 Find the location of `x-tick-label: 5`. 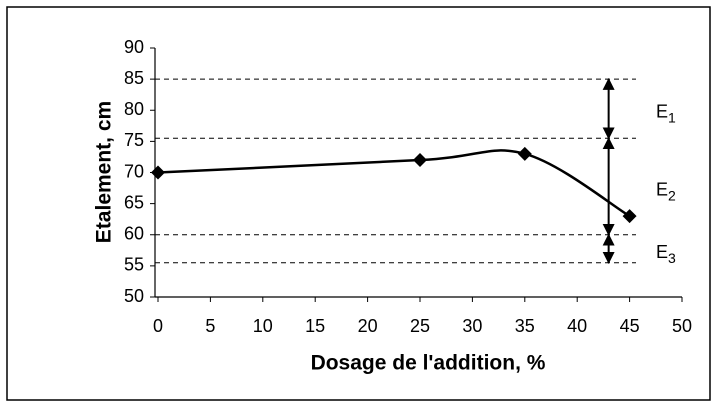

x-tick-label: 5 is located at coordinates (210, 326).